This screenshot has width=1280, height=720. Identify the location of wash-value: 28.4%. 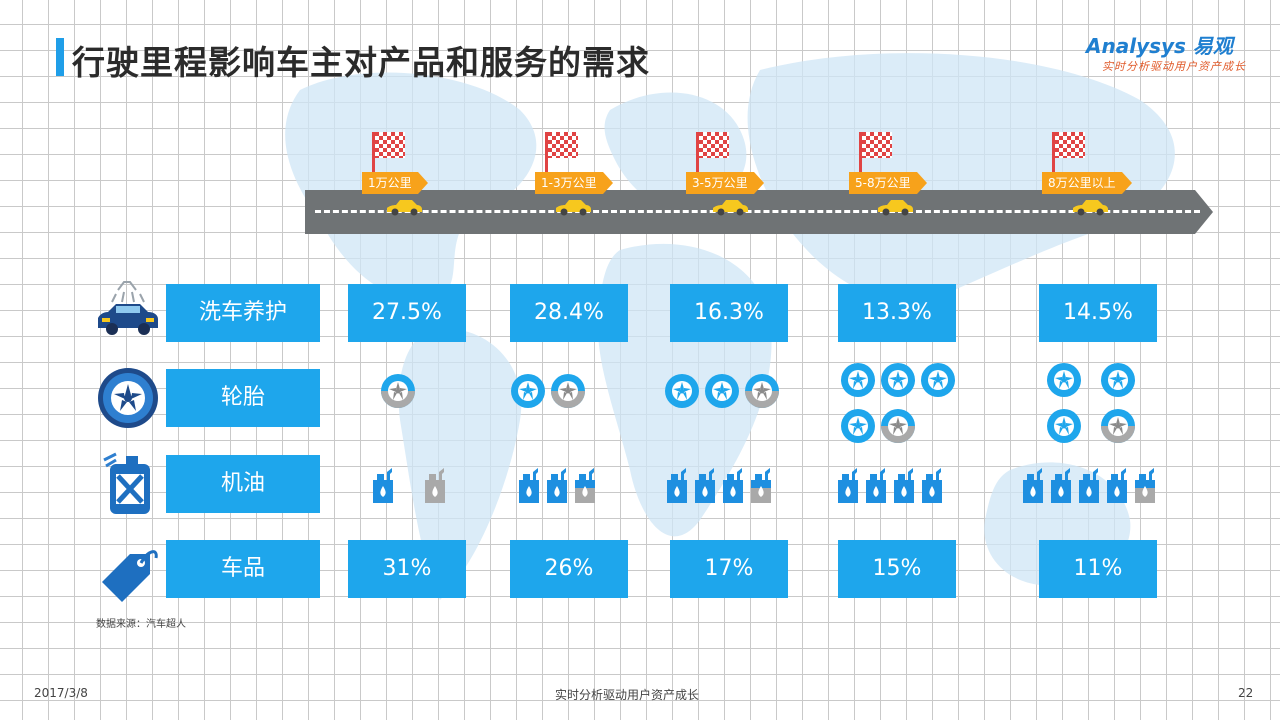
(569, 313).